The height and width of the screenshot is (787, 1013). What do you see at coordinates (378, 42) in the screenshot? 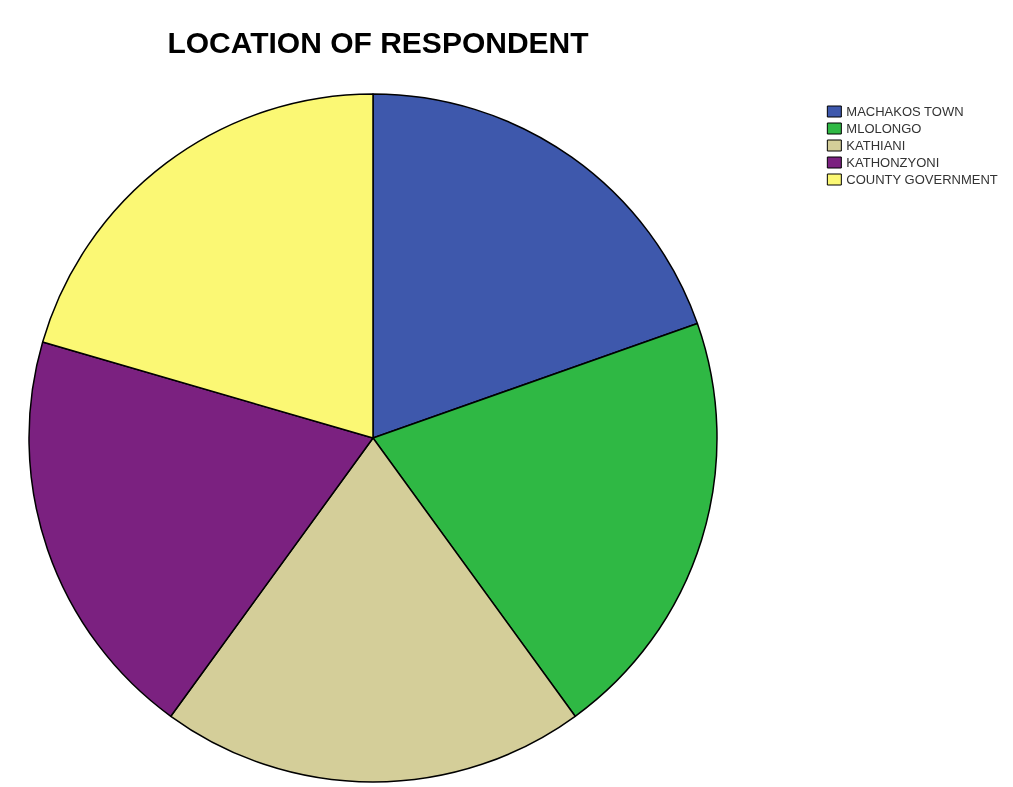
I see `chart-title: LOCATION OF RESPONDENT` at bounding box center [378, 42].